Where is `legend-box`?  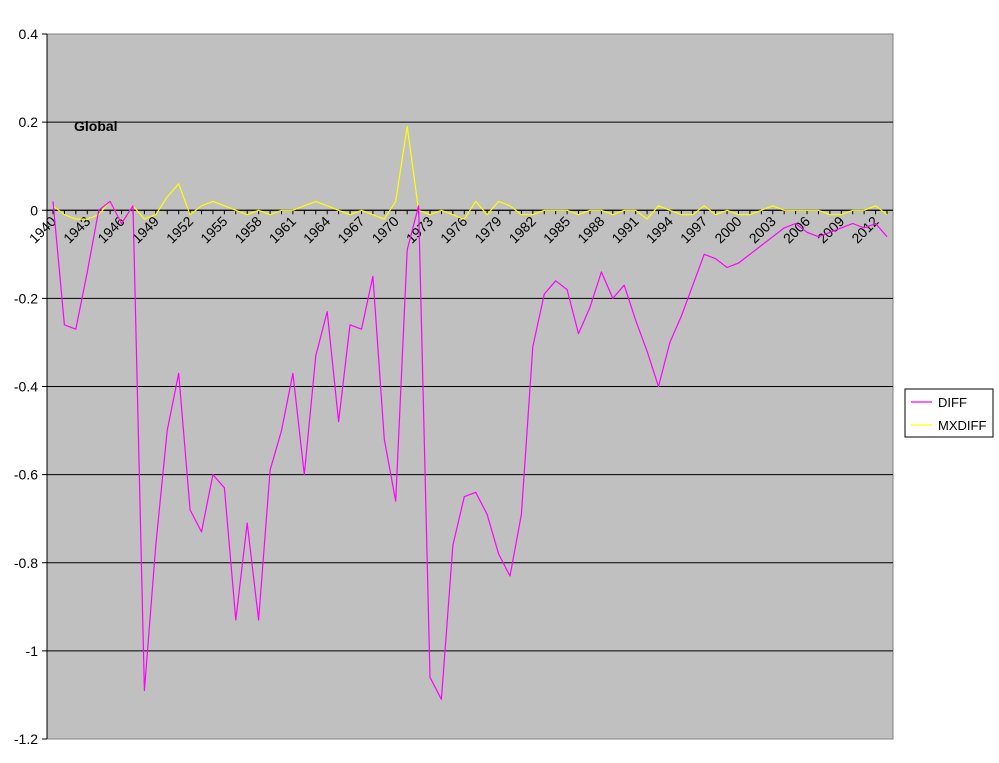
legend-box is located at coordinates (949, 413).